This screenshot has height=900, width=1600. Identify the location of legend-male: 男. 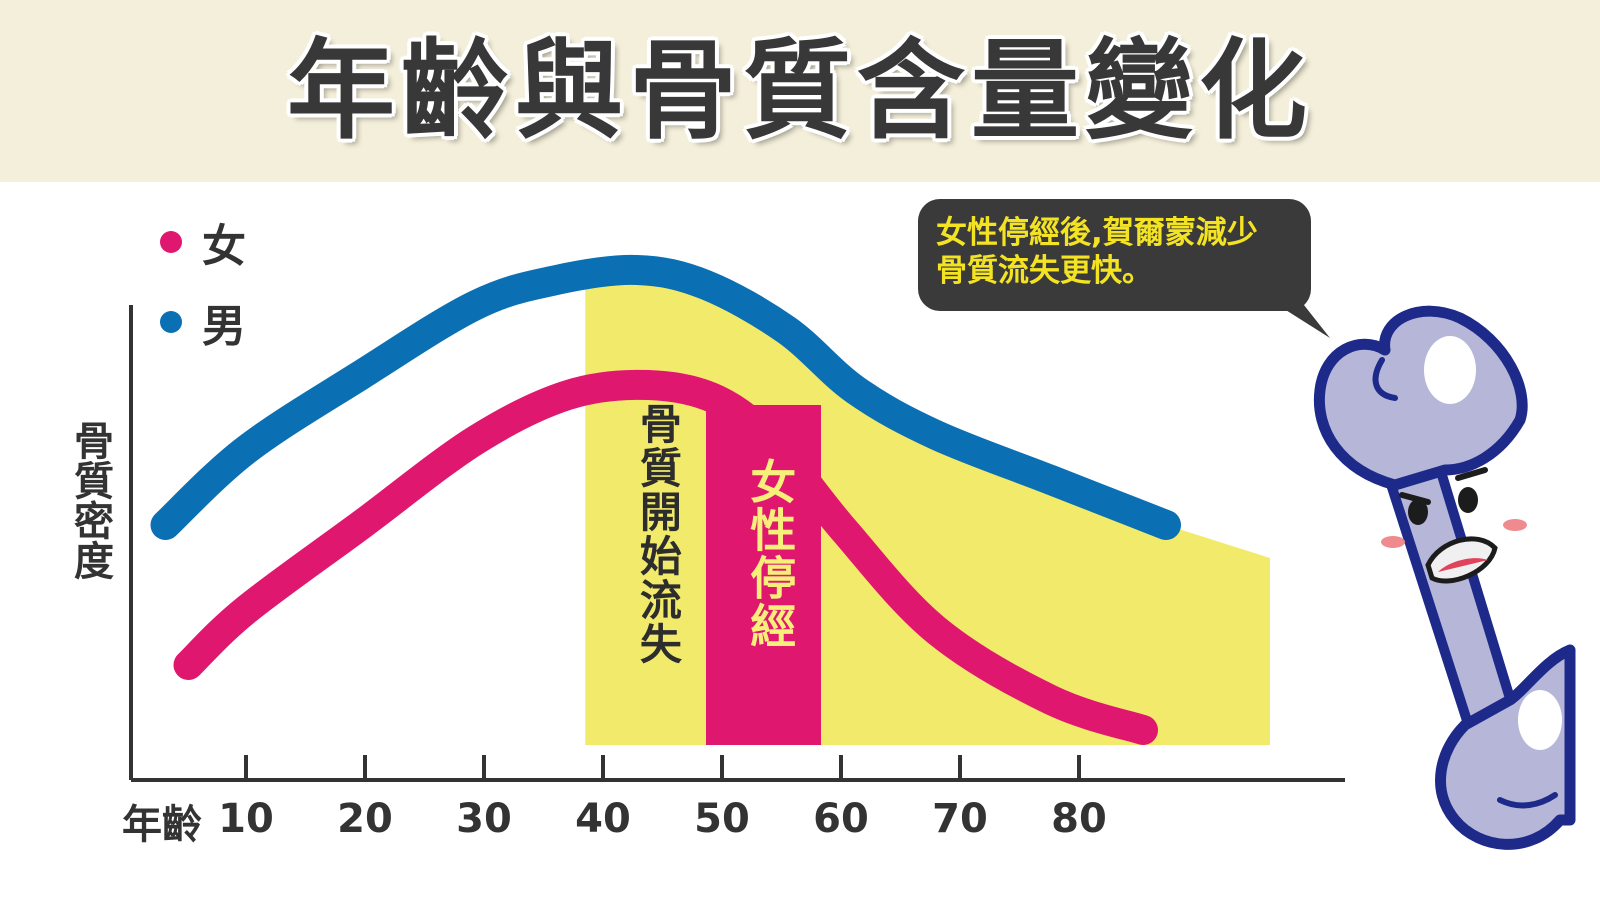
(203, 322).